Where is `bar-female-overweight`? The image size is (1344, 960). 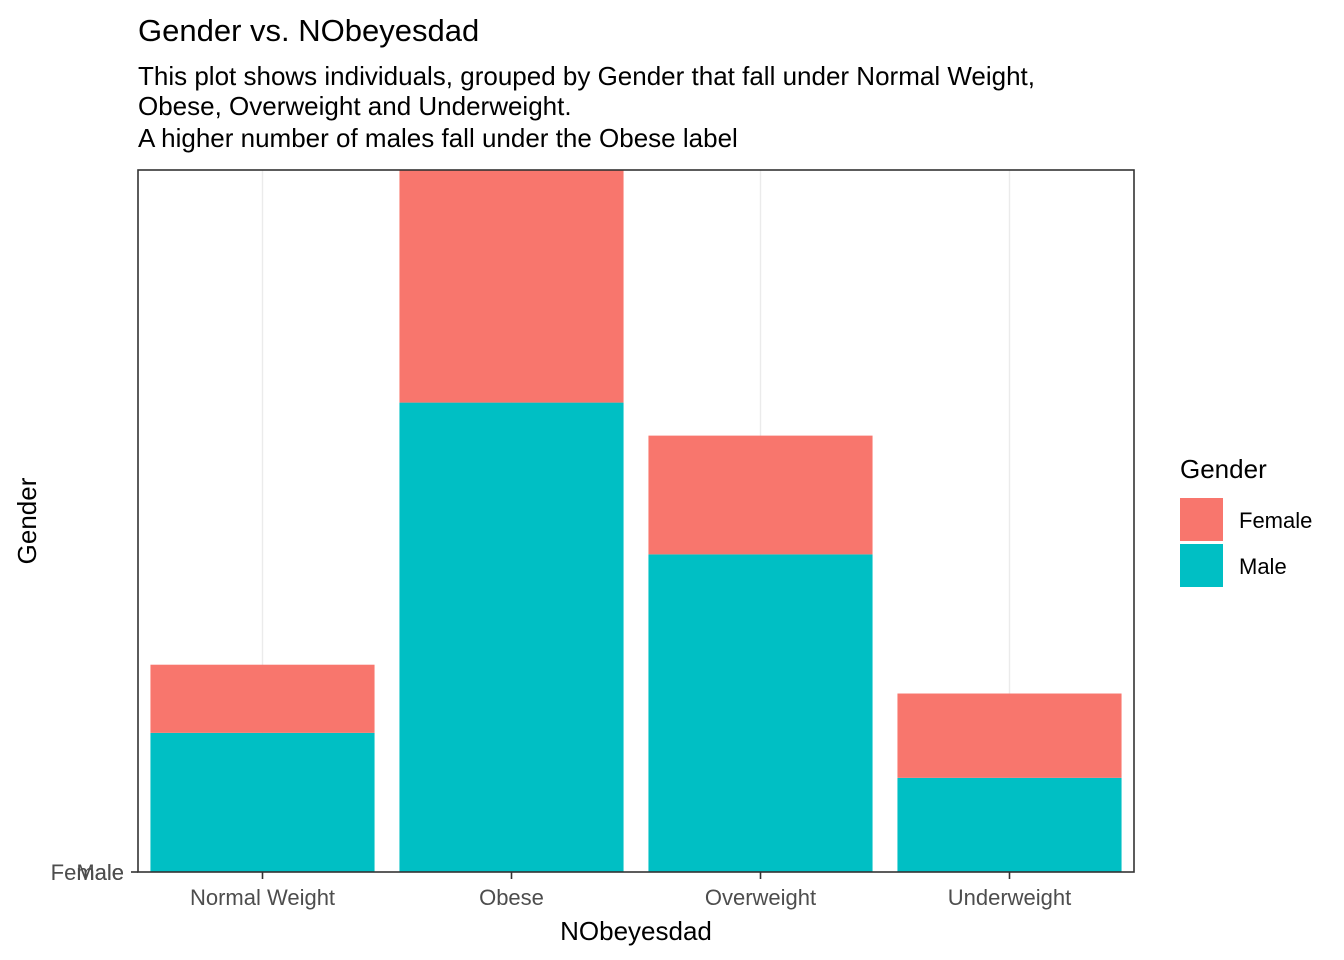 bar-female-overweight is located at coordinates (760, 495).